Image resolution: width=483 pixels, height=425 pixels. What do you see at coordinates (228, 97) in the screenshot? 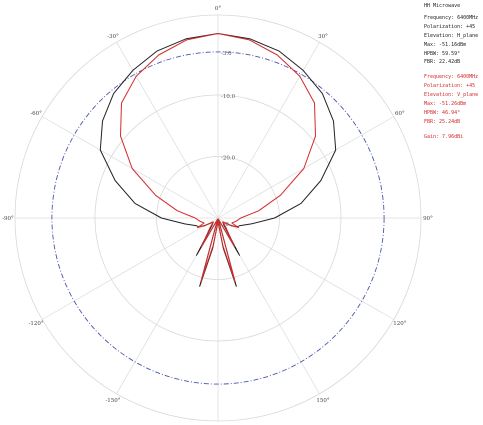
I see `radial-tick-label: -10.0` at bounding box center [228, 97].